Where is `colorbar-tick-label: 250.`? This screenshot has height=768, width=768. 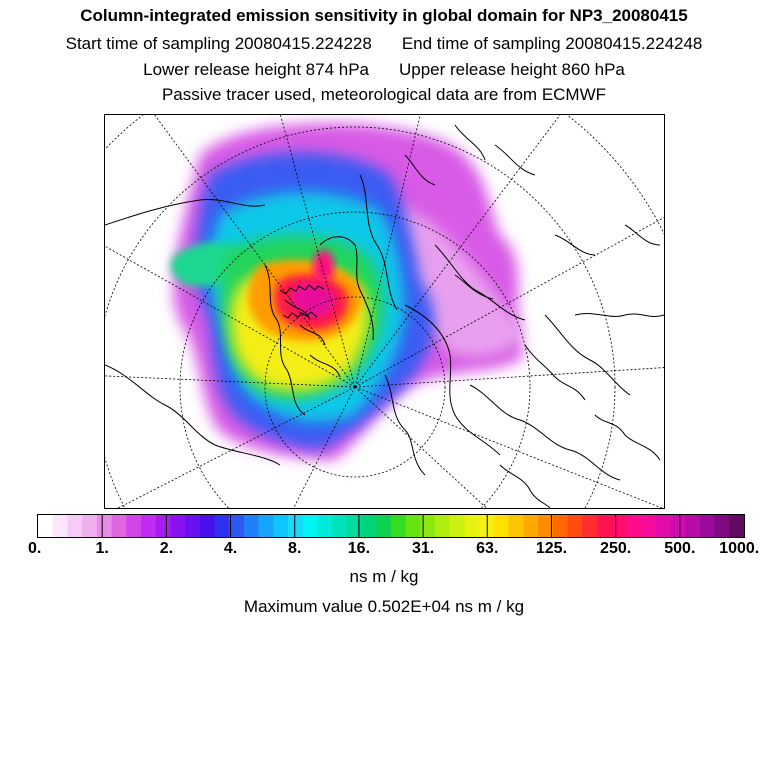
colorbar-tick-label: 250. is located at coordinates (616, 548).